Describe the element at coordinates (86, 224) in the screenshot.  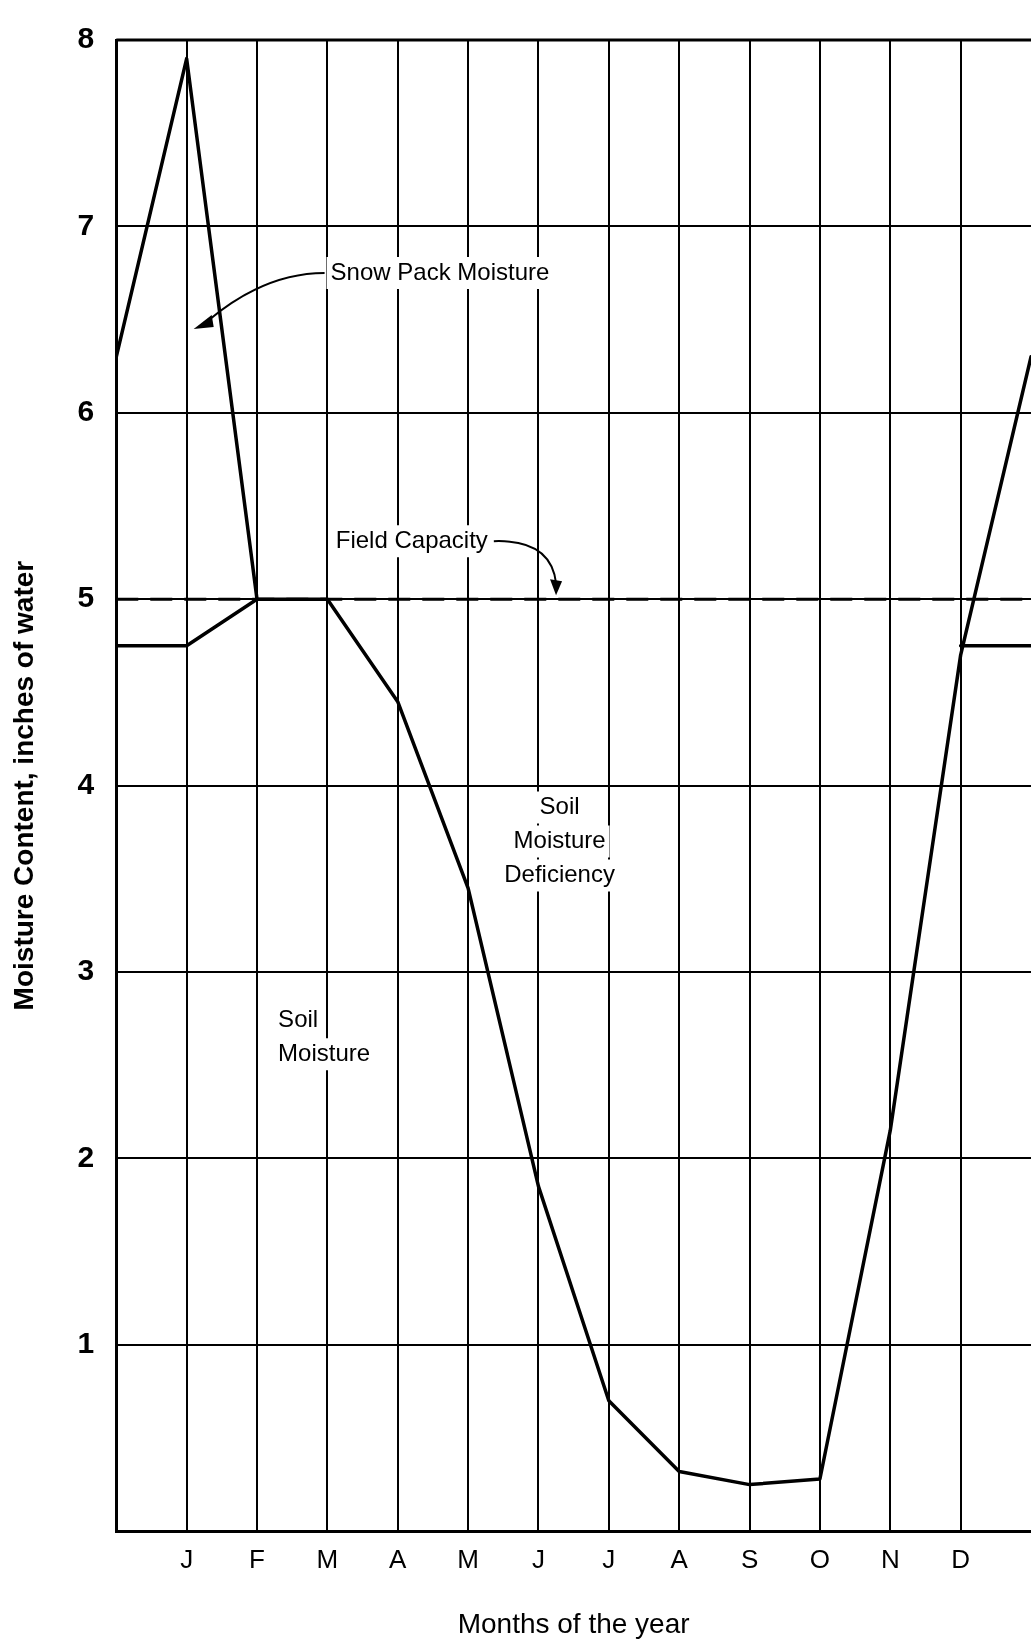
I see `y-tick-label: 7` at that location.